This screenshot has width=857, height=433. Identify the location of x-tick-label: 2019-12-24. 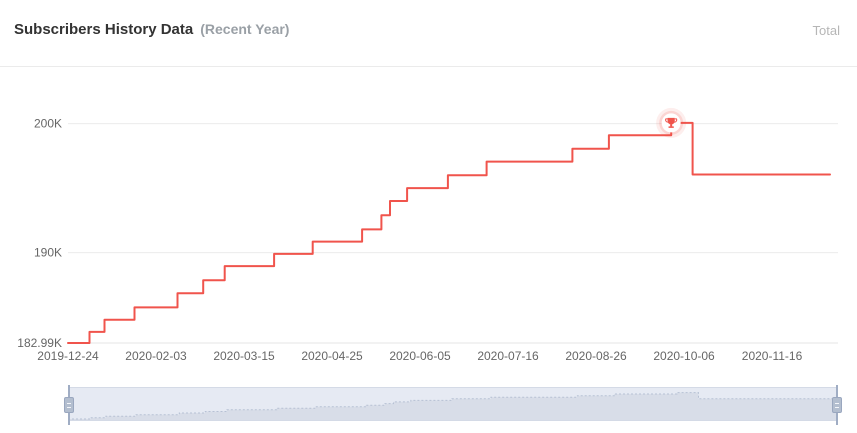
(68, 356).